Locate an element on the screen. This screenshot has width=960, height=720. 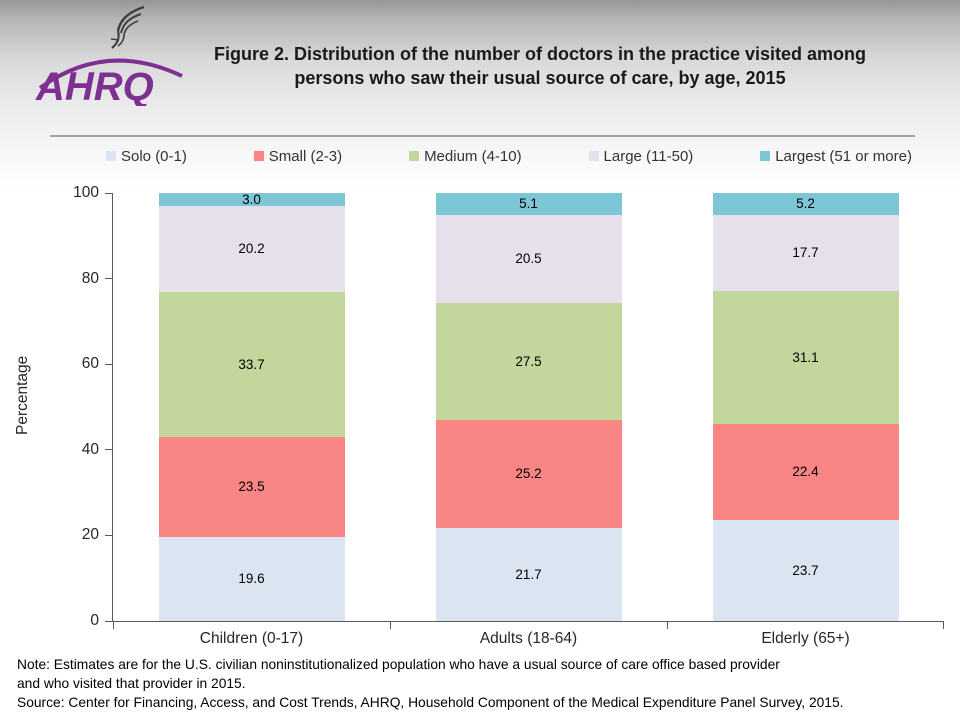
segment-value-label: 20.2 is located at coordinates (251, 249).